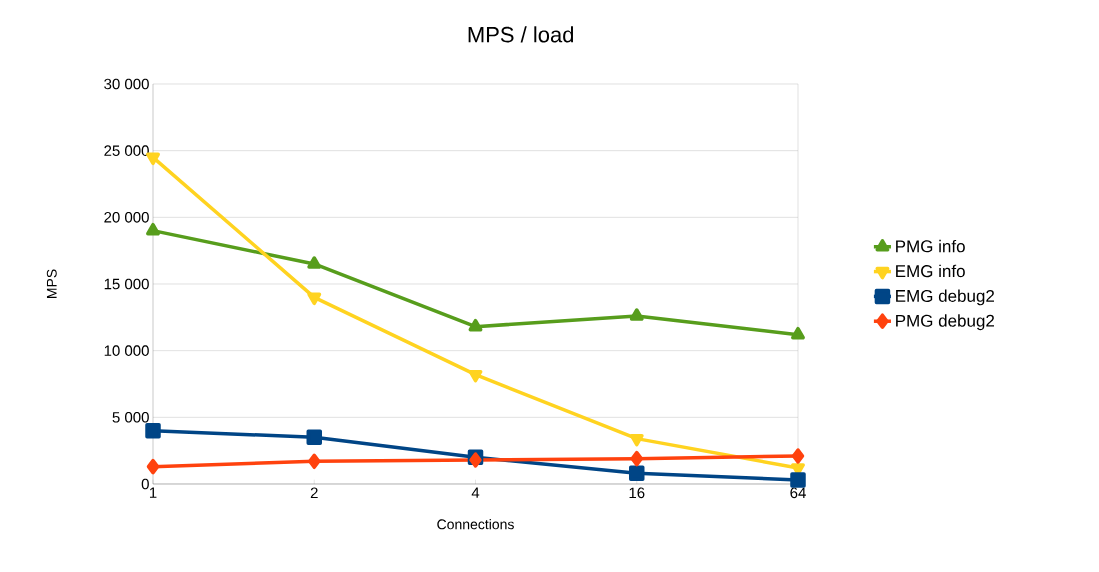 The image size is (1099, 572). What do you see at coordinates (945, 297) in the screenshot?
I see `legend-label: EMG debug2` at bounding box center [945, 297].